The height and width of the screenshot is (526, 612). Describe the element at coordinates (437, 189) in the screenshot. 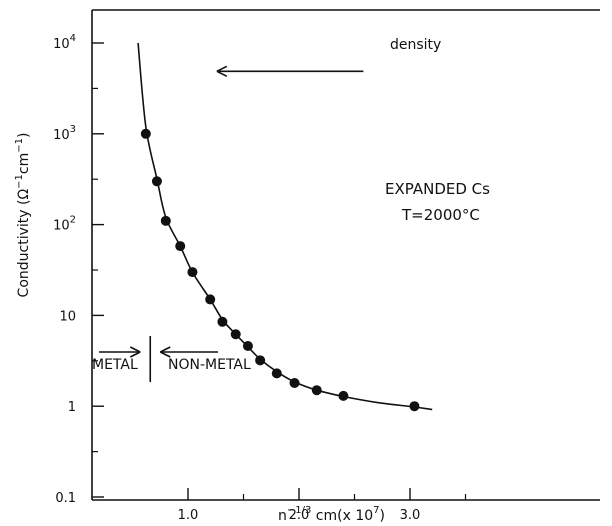

I see `sample-label: EXPANDED Cs` at that location.